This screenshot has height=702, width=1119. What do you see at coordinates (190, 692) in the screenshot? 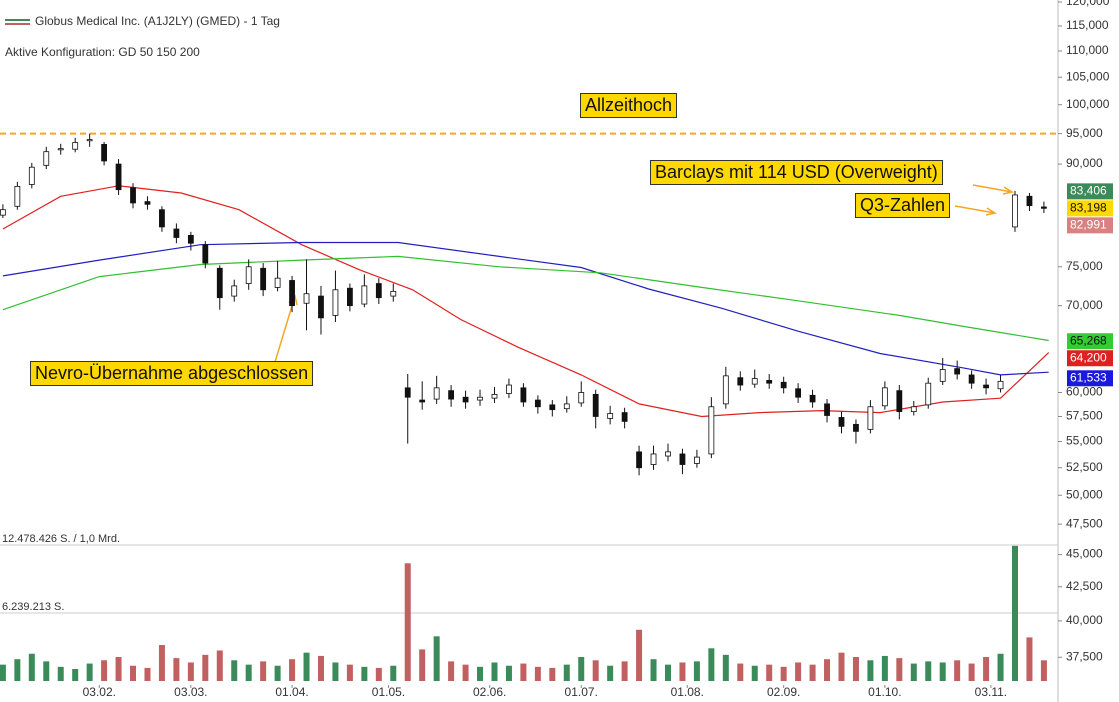
I see `x-tick-label: 03.03.` at bounding box center [190, 692].